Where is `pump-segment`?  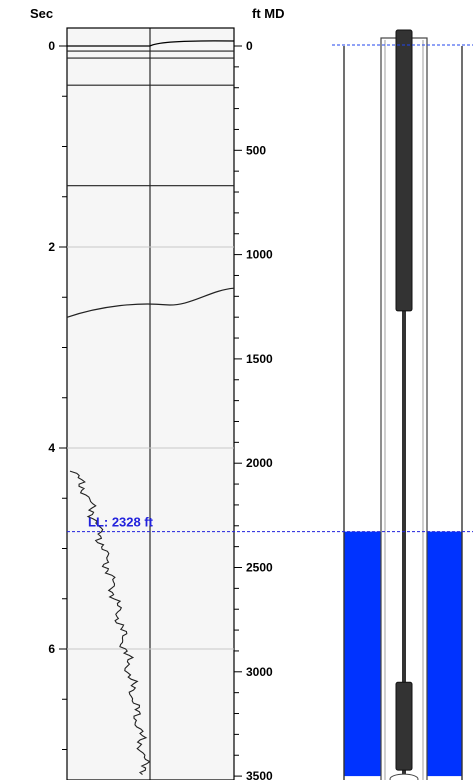
pump-segment is located at coordinates (404, 726).